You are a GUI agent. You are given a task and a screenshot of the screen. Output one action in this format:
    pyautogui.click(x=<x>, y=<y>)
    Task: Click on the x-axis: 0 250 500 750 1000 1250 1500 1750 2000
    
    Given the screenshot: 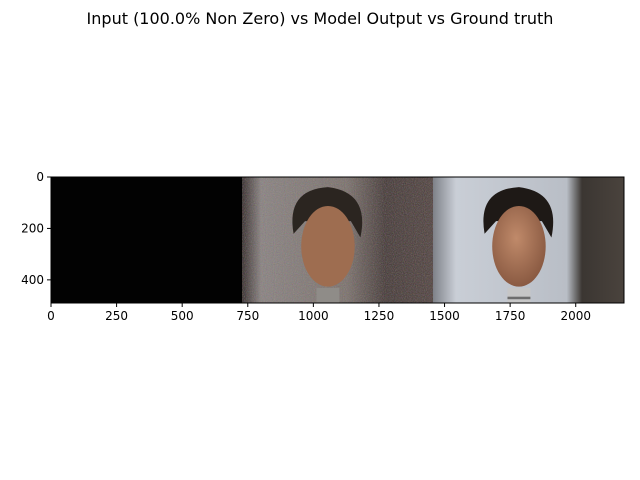 What is the action you would take?
    pyautogui.click(x=319, y=313)
    